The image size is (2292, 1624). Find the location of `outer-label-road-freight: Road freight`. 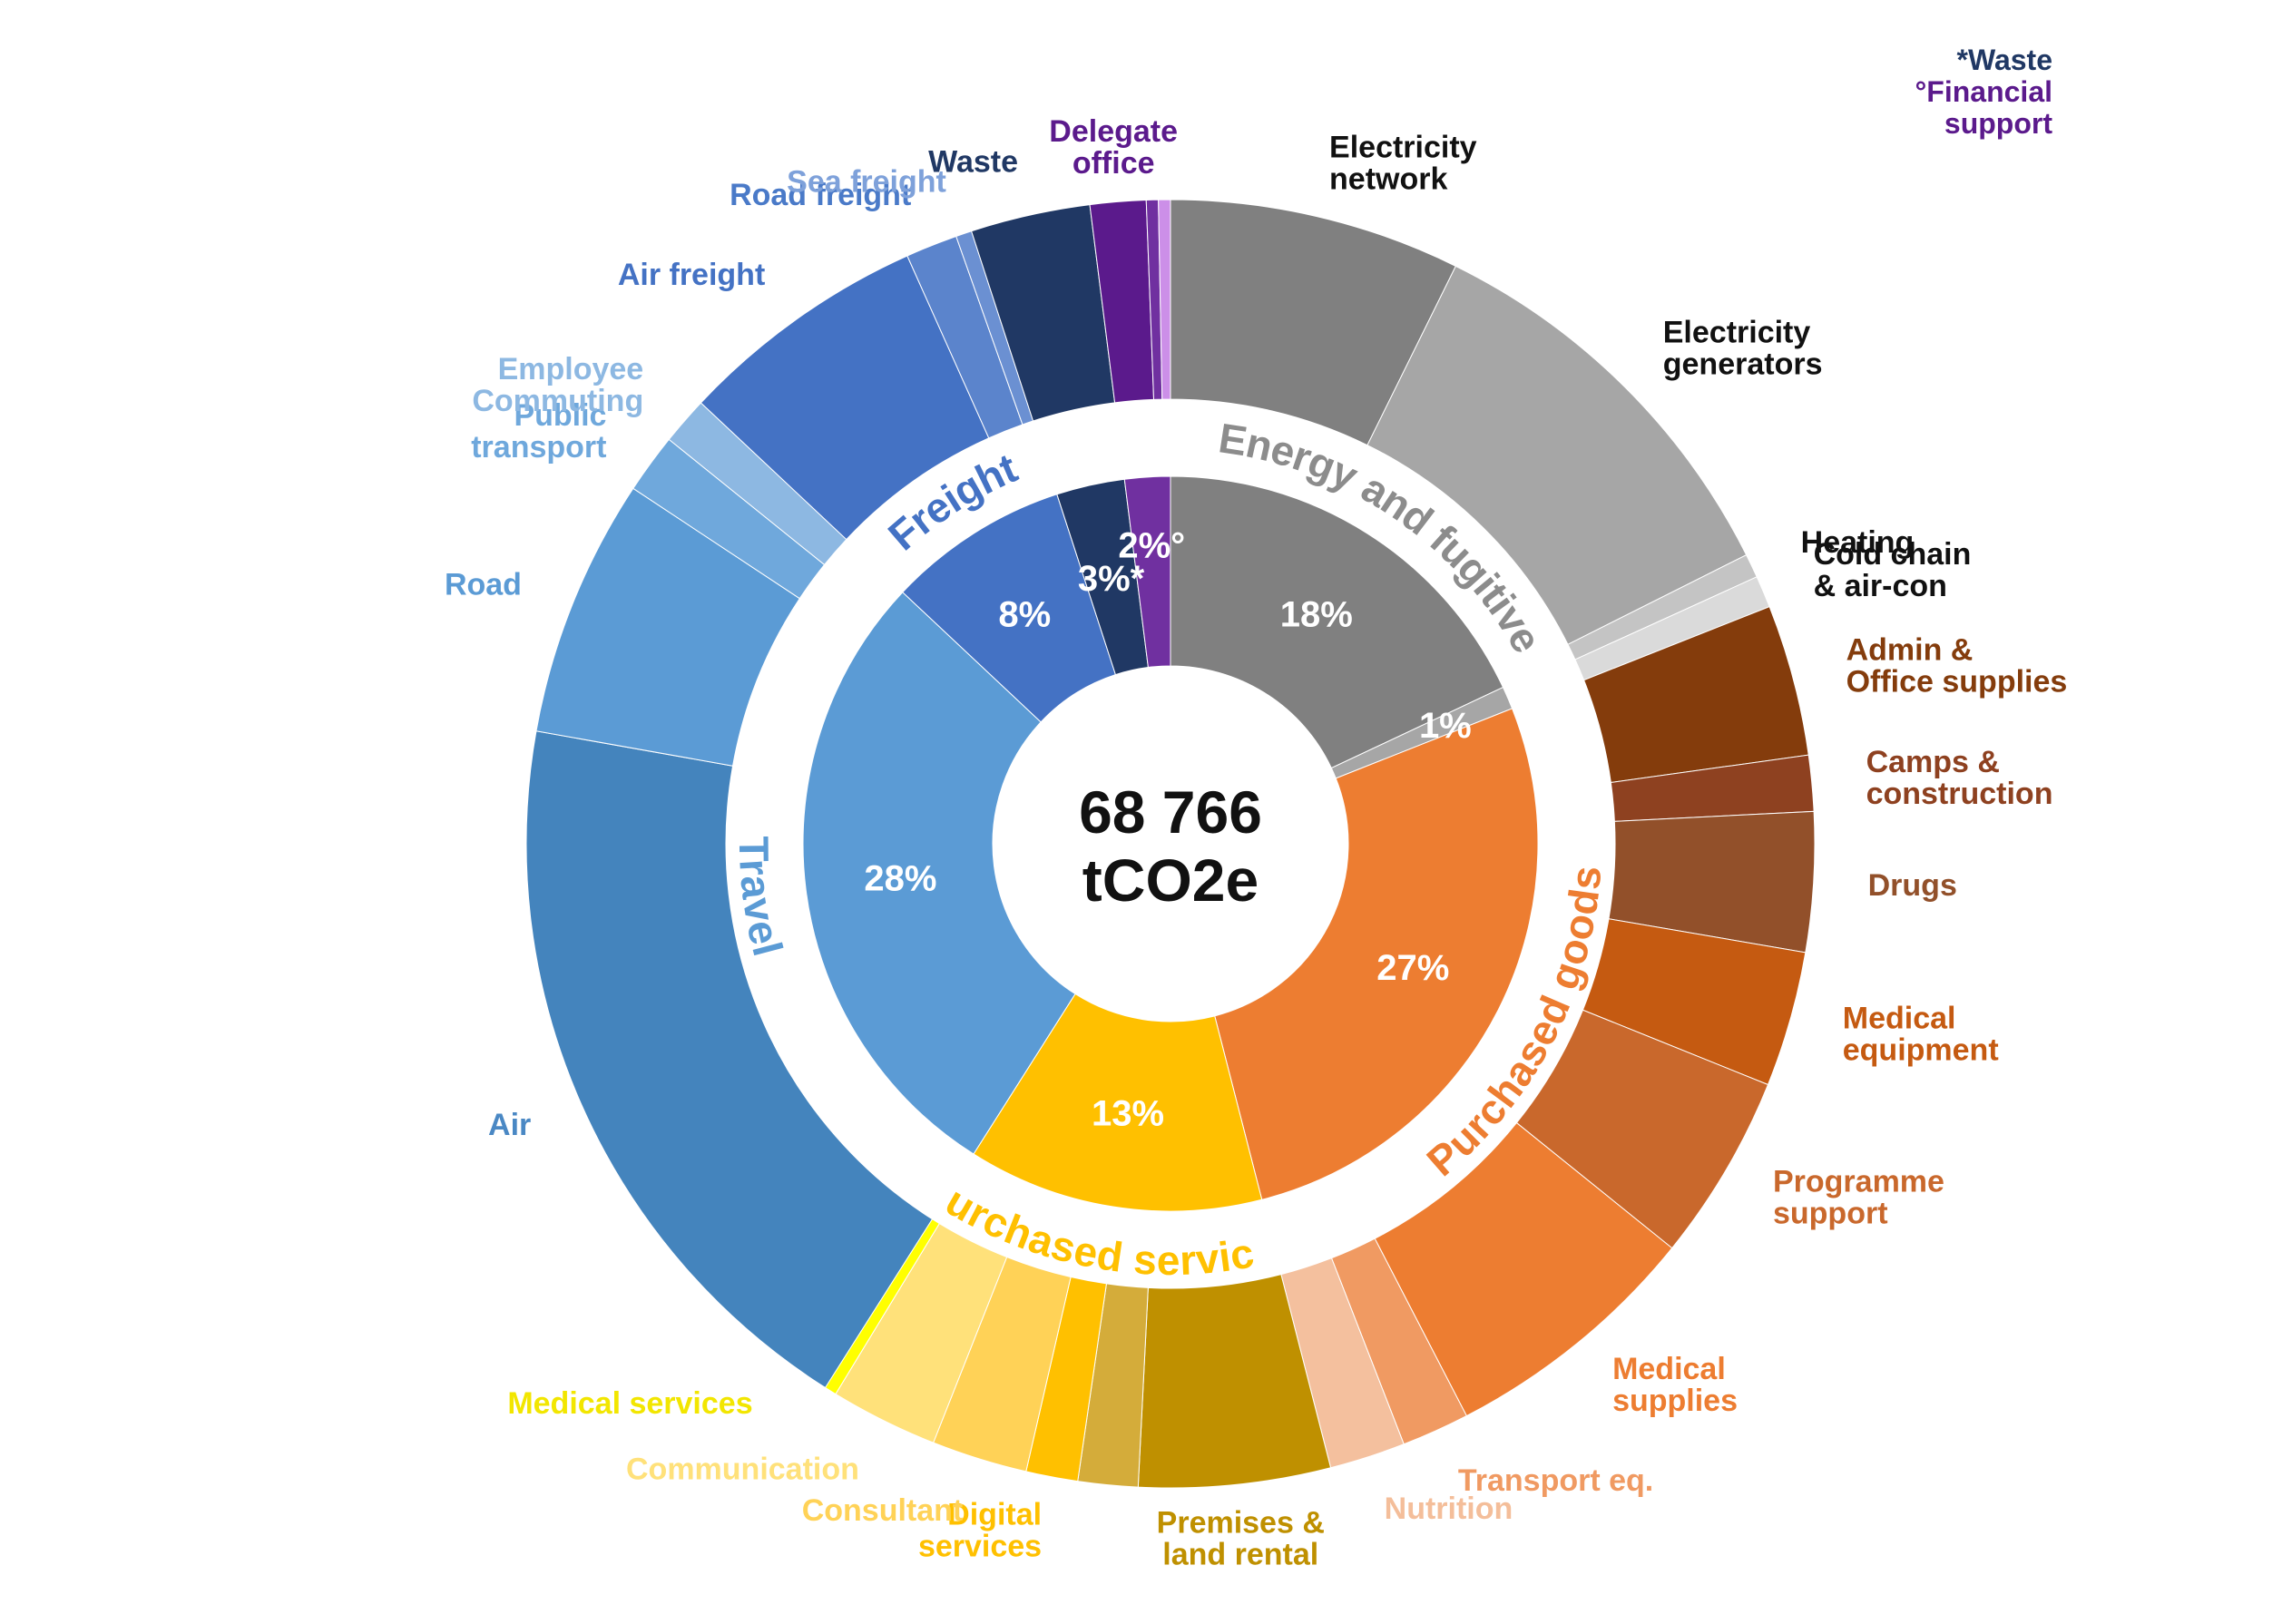

outer-label-road-freight: Road freight is located at coordinates (820, 195).